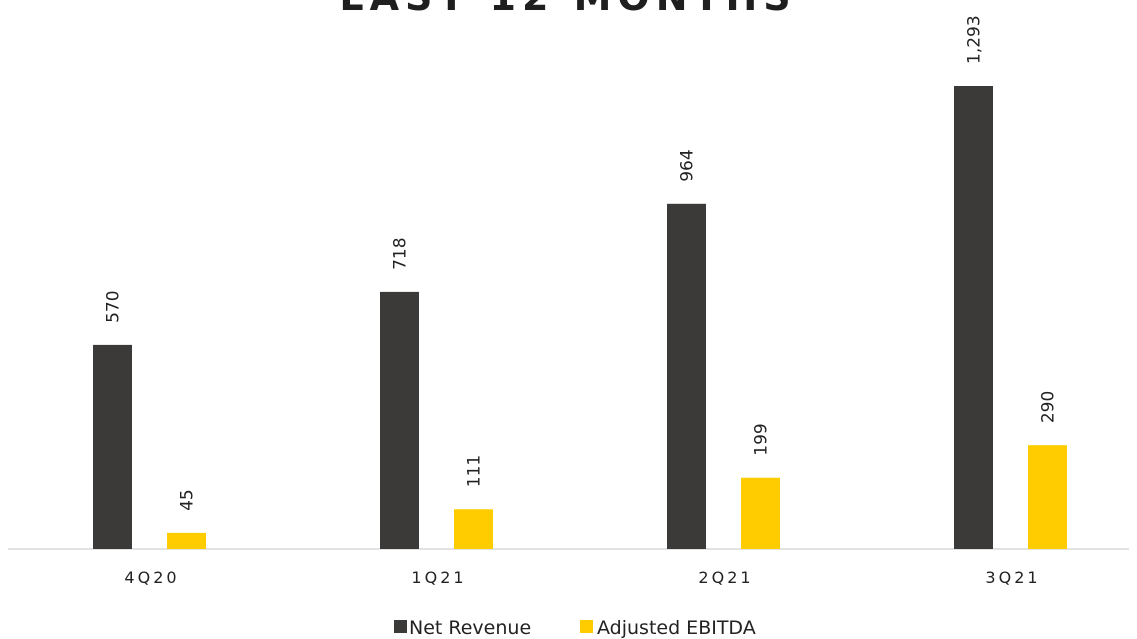 Image resolution: width=1137 pixels, height=639 pixels. What do you see at coordinates (1047, 497) in the screenshot?
I see `bar-adjusted-ebitda-3q21` at bounding box center [1047, 497].